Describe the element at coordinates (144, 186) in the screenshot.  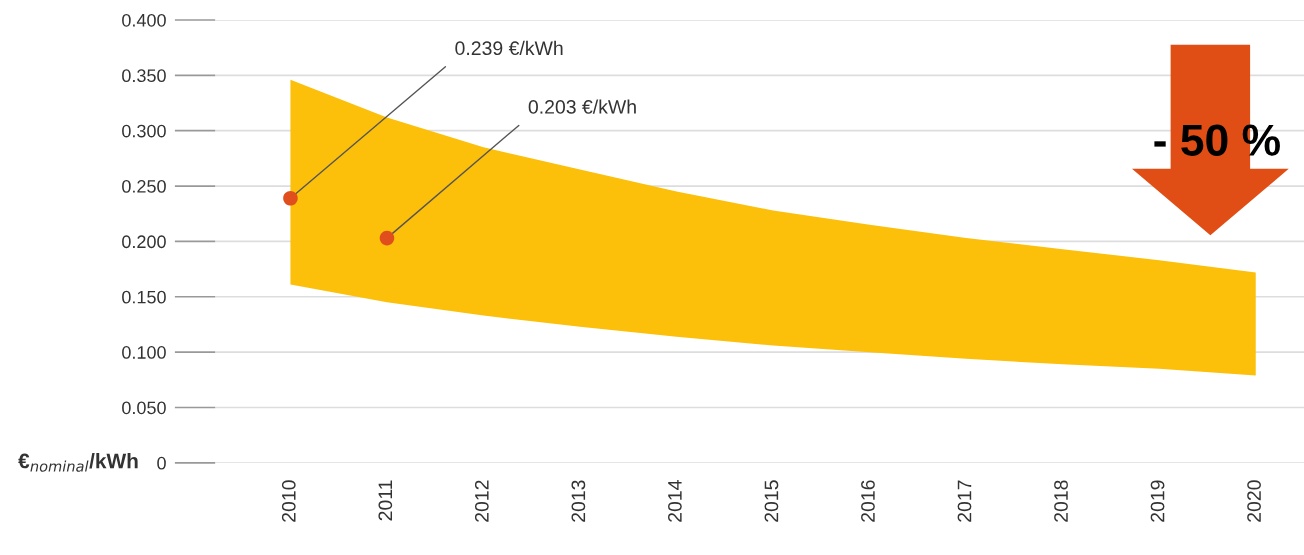
I see `y-tick-label: 0.250` at that location.